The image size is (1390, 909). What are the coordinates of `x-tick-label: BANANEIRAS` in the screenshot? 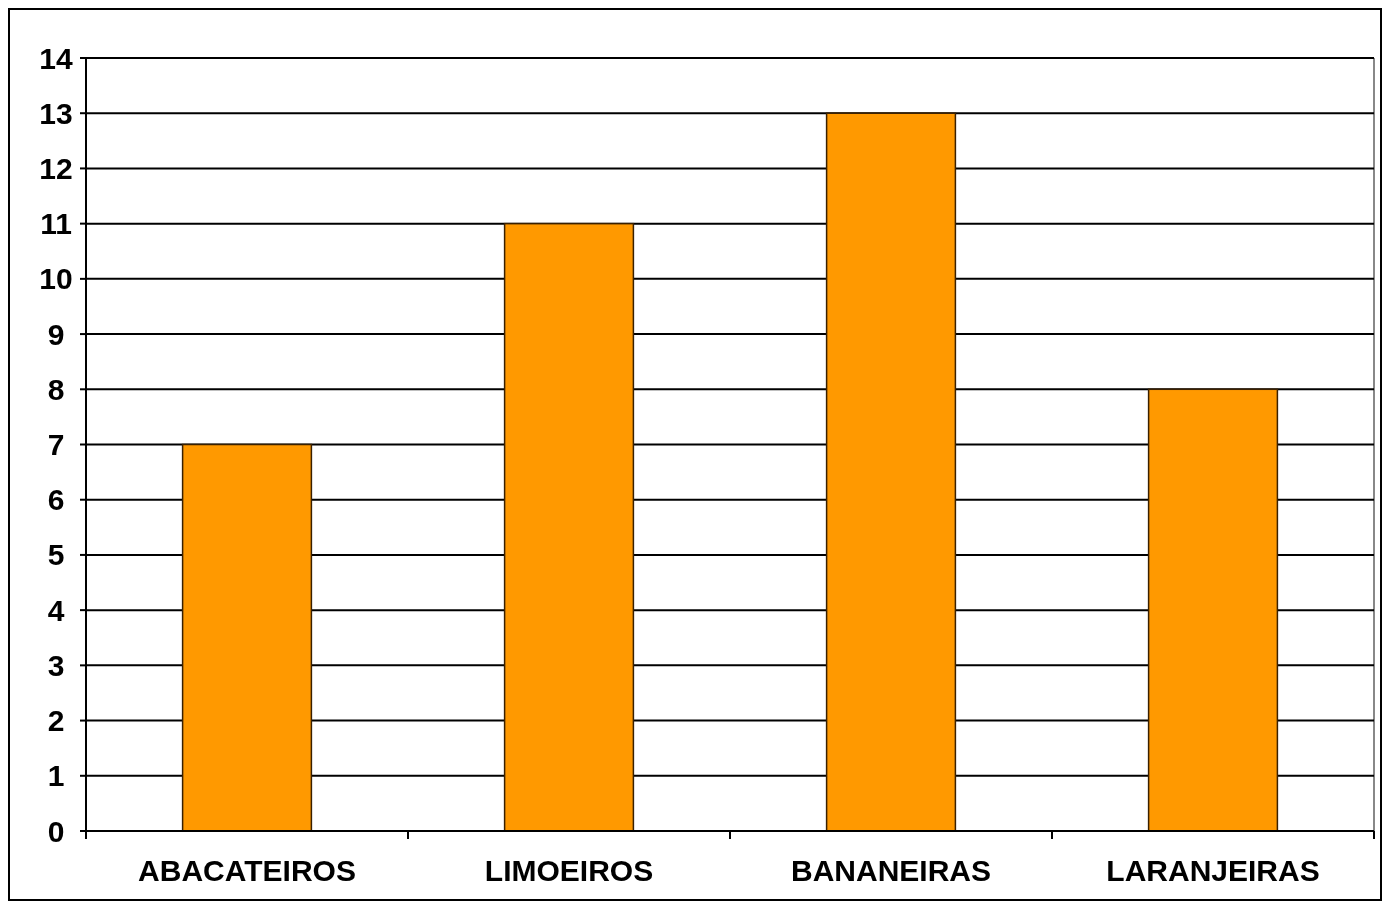 It's located at (891, 870).